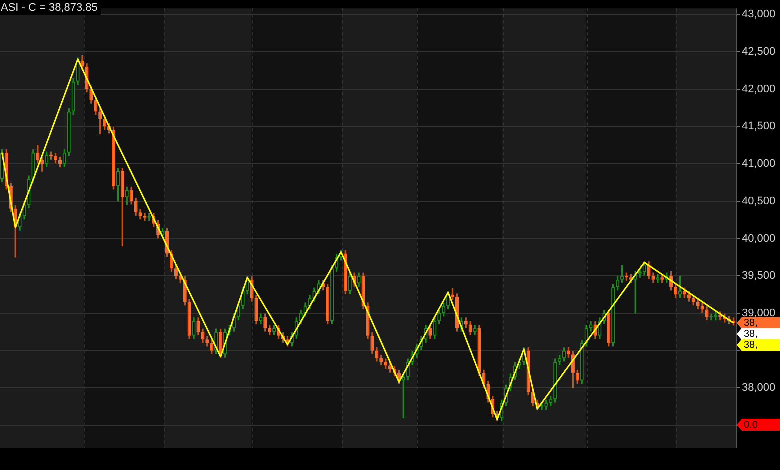  I want to click on y-tick-label: 39,500, so click(759, 276).